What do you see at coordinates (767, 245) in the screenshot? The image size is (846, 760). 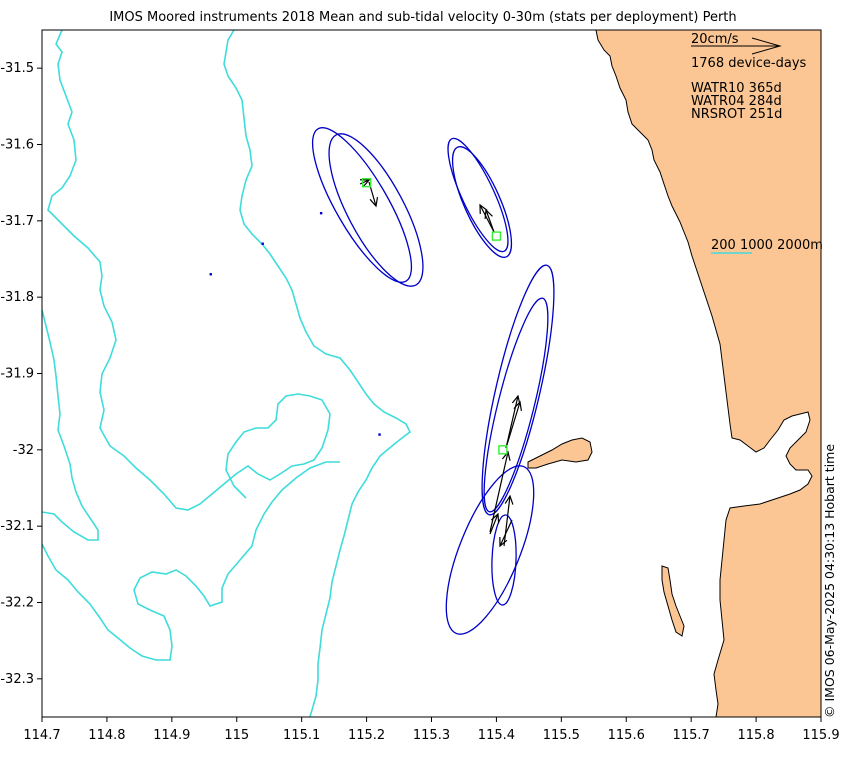 I see `isobath-legend-label: 200 1000 2000m` at bounding box center [767, 245].